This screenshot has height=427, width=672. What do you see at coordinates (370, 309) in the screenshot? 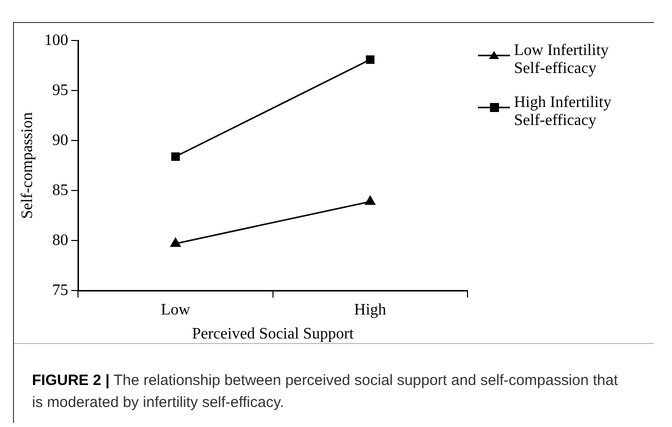
I see `x-tick-label: High` at bounding box center [370, 309].